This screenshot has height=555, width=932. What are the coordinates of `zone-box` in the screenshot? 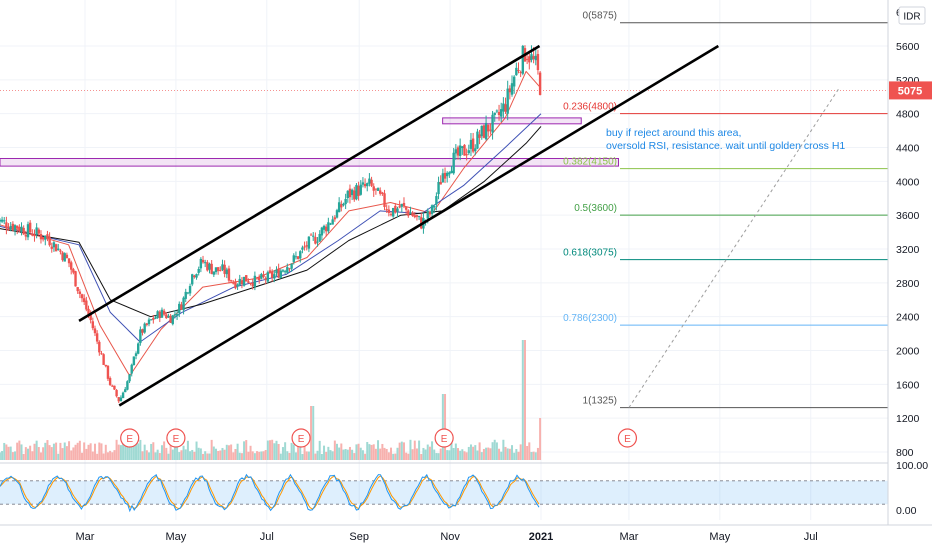 It's located at (309, 162).